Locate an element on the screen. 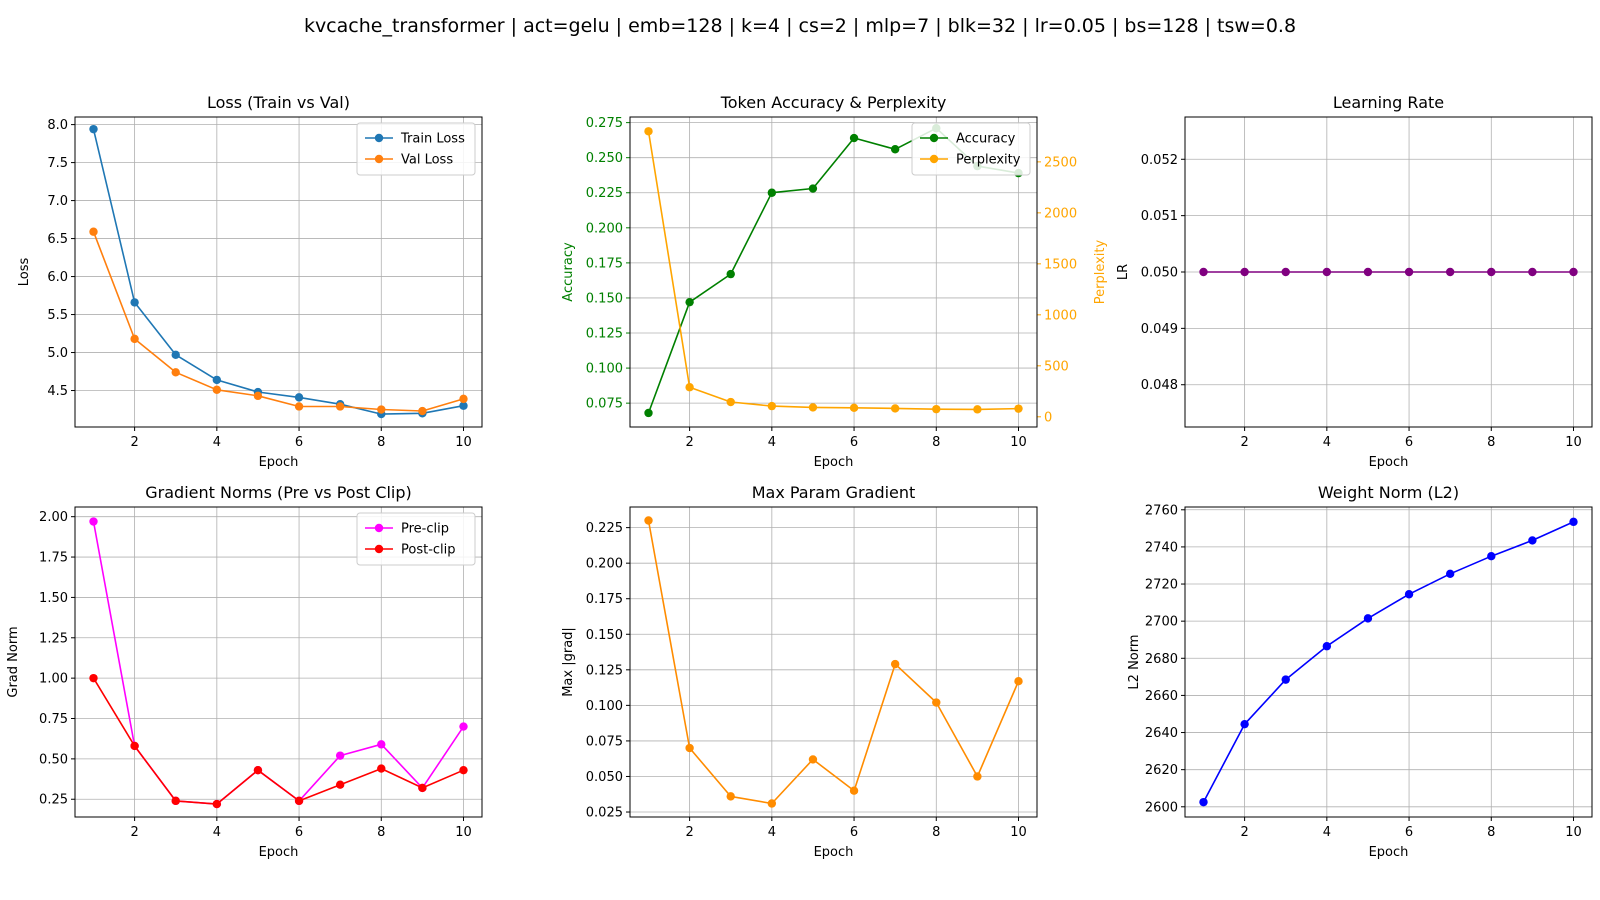  loss-ytick-label: 6.5 is located at coordinates (57, 239).